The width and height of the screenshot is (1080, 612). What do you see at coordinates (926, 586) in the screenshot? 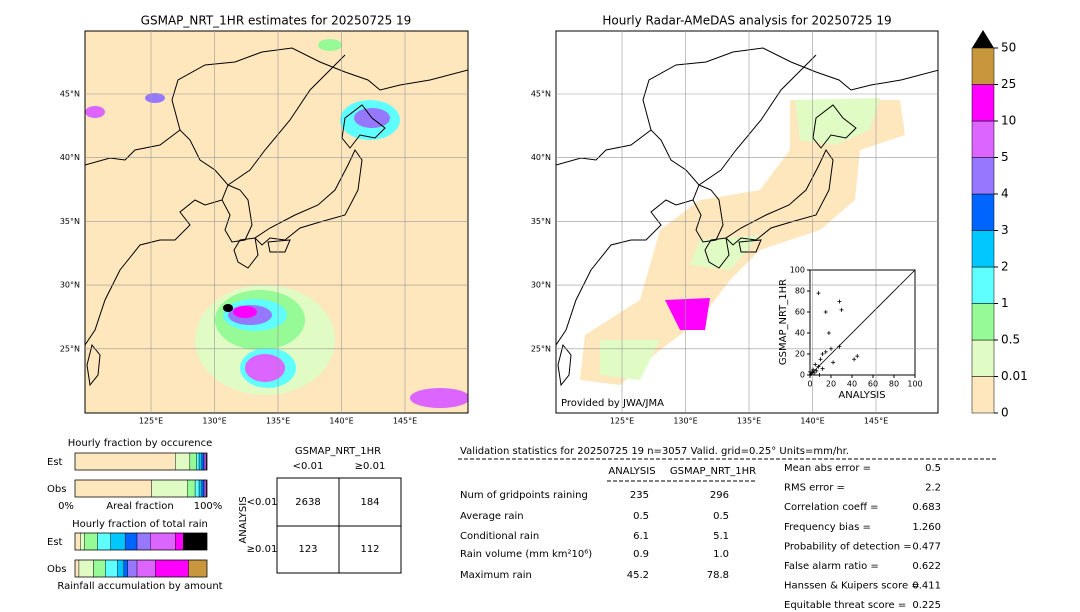
I see `score-value: 0.411` at bounding box center [926, 586].